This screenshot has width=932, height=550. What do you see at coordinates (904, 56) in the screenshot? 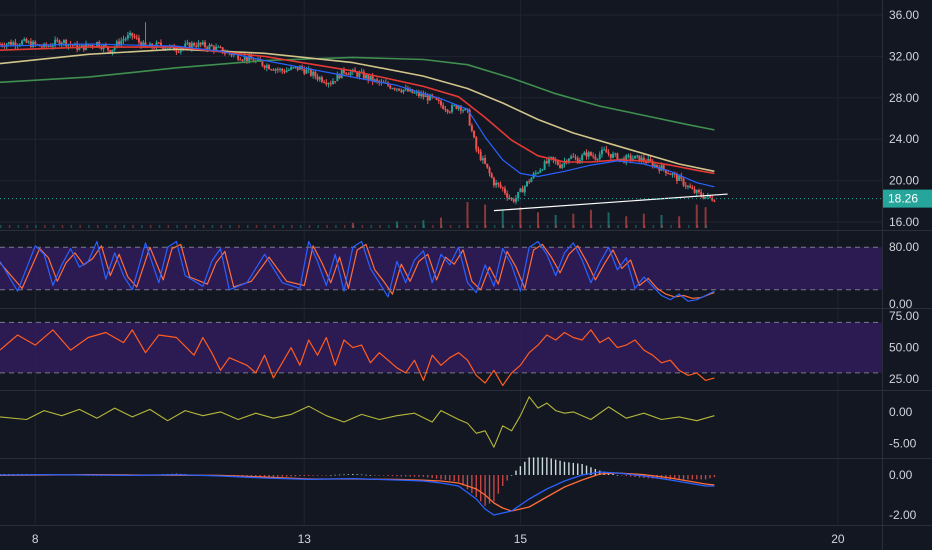
I see `price-tick-label: 32.00` at bounding box center [904, 56].